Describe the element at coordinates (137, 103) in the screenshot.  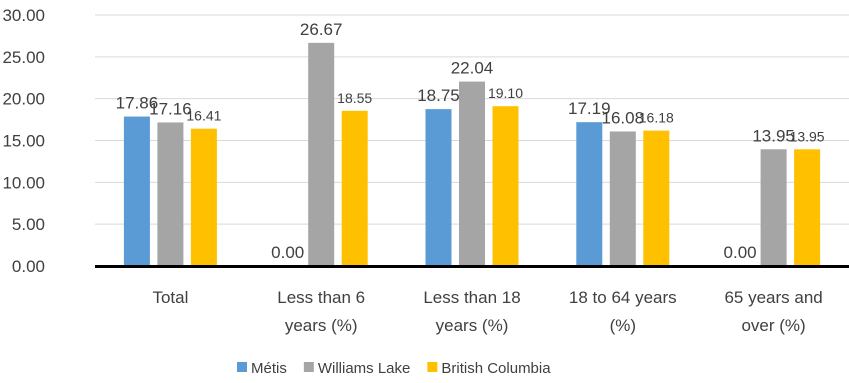
I see `data-label: 17.86` at that location.